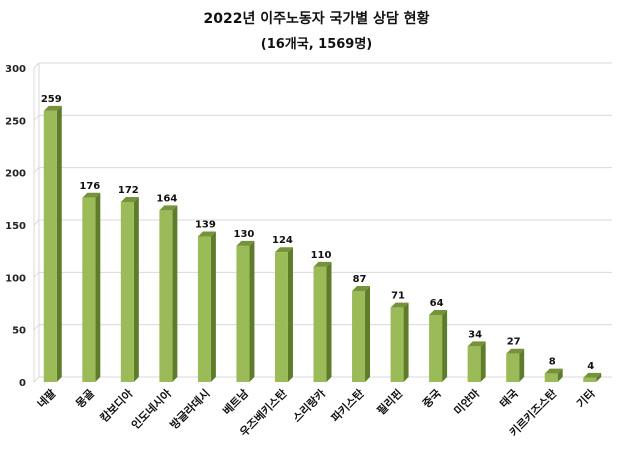 The image size is (633, 451). I want to click on data-label: 176, so click(89, 186).